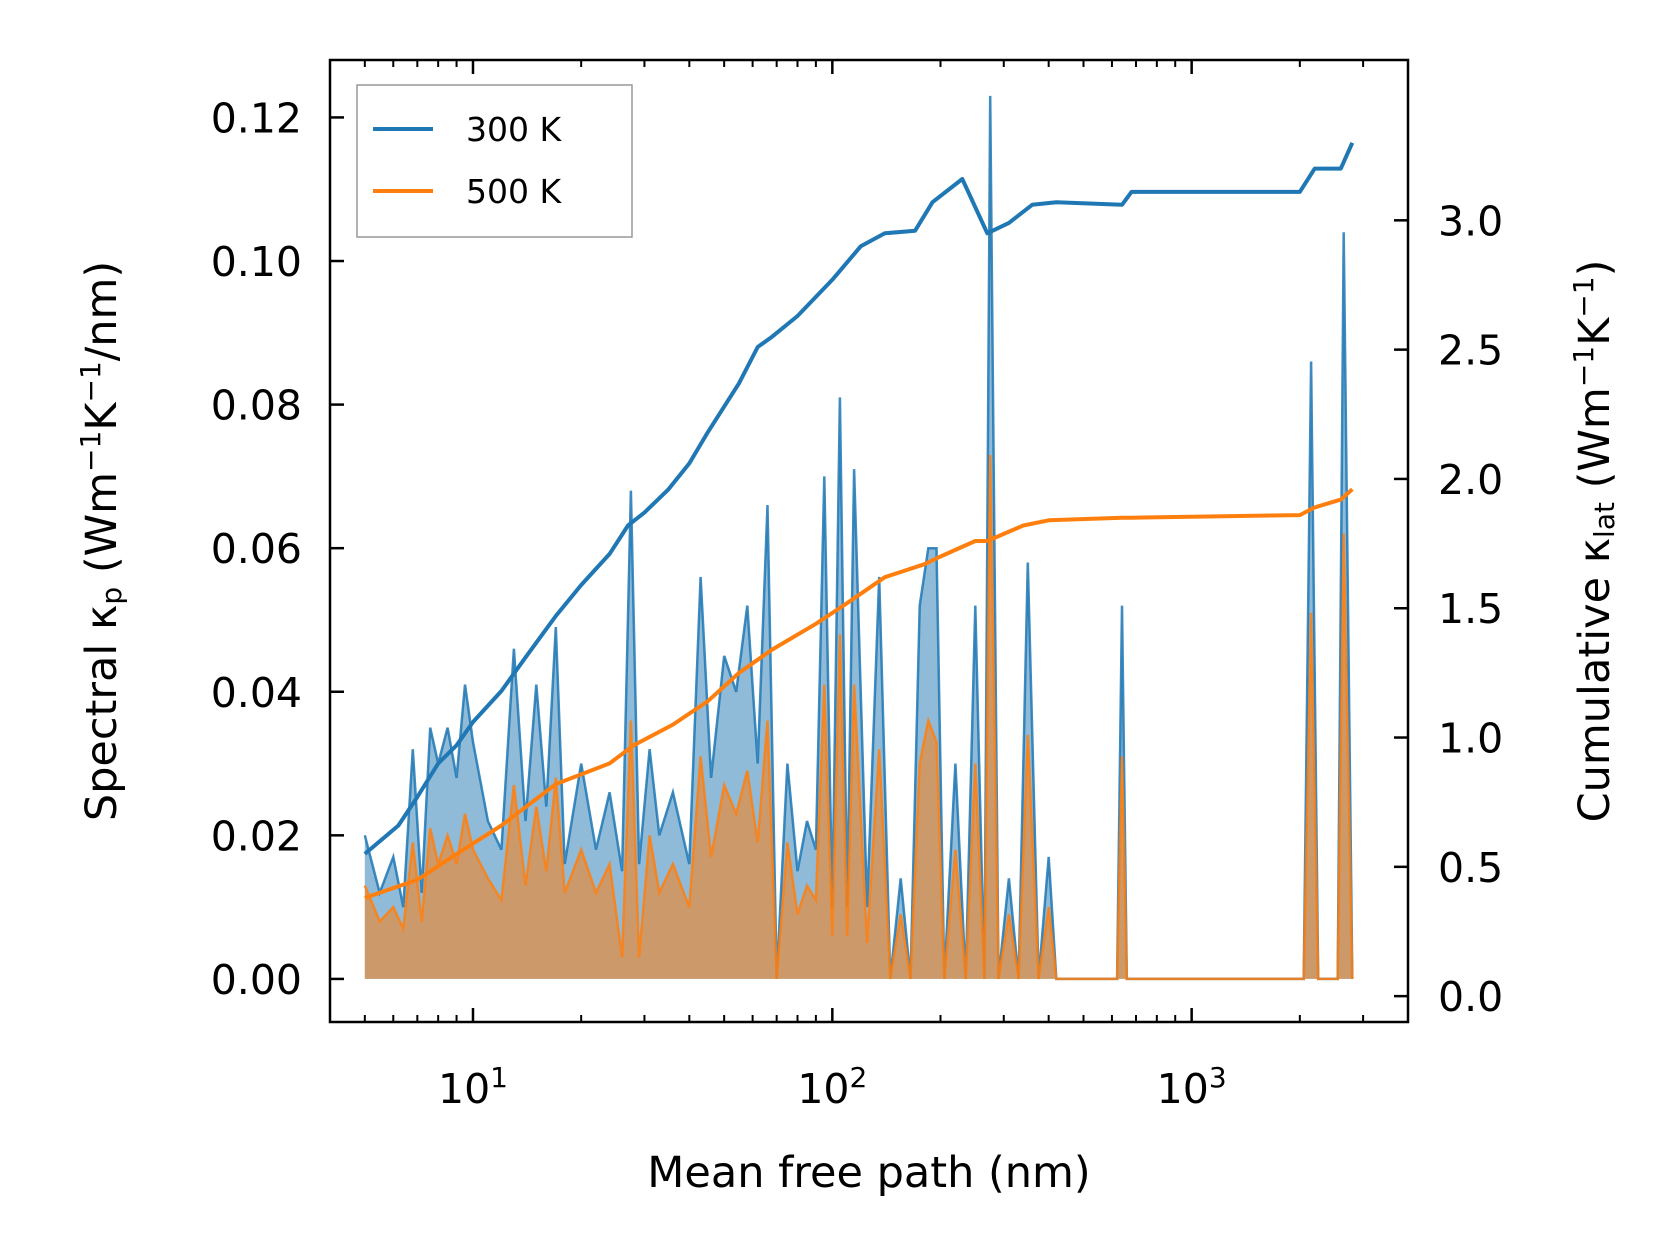 Image resolution: width=1679 pixels, height=1254 pixels. Describe the element at coordinates (256, 406) in the screenshot. I see `left-y-tick-label: 0.08` at that location.